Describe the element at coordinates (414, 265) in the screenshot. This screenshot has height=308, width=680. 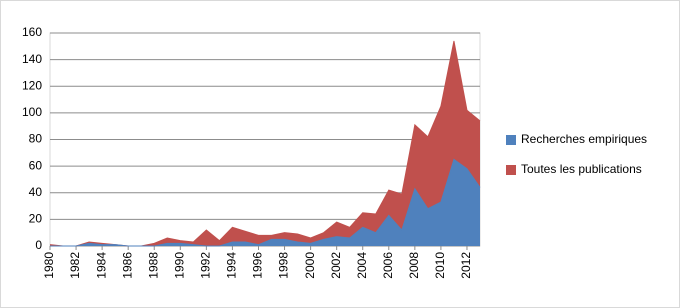
I see `x-tick-label: 2008` at that location.